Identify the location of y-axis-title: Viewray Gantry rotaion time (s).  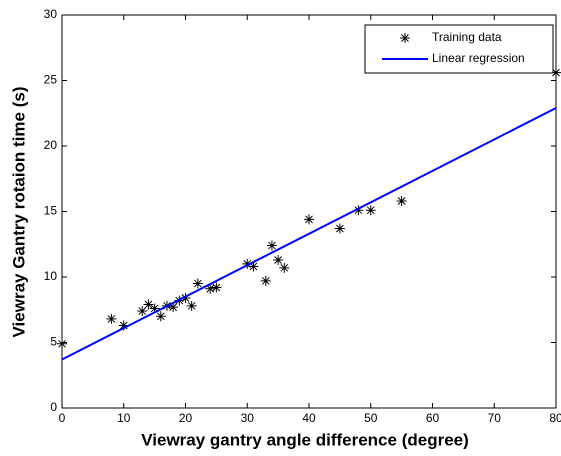
(18, 212).